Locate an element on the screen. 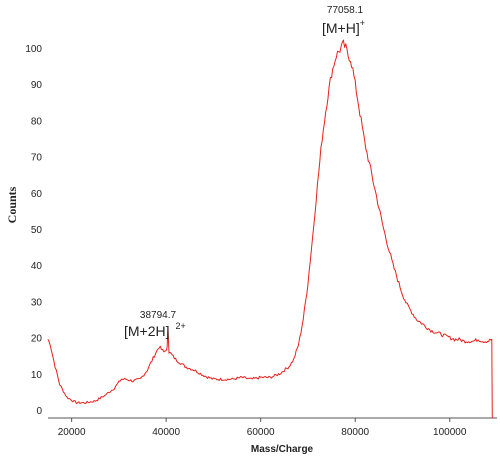 The image size is (500, 463). y-tick-label: 70 is located at coordinates (37, 158).